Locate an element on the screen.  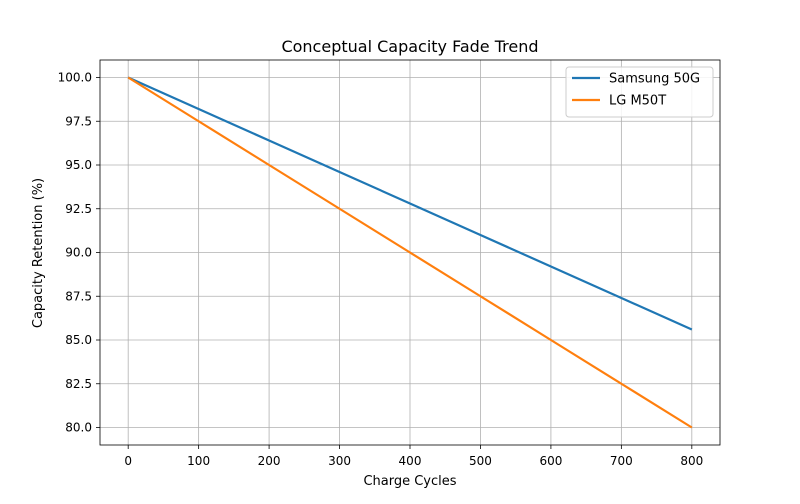
y-tick-label: 80.0 is located at coordinates (78, 428).